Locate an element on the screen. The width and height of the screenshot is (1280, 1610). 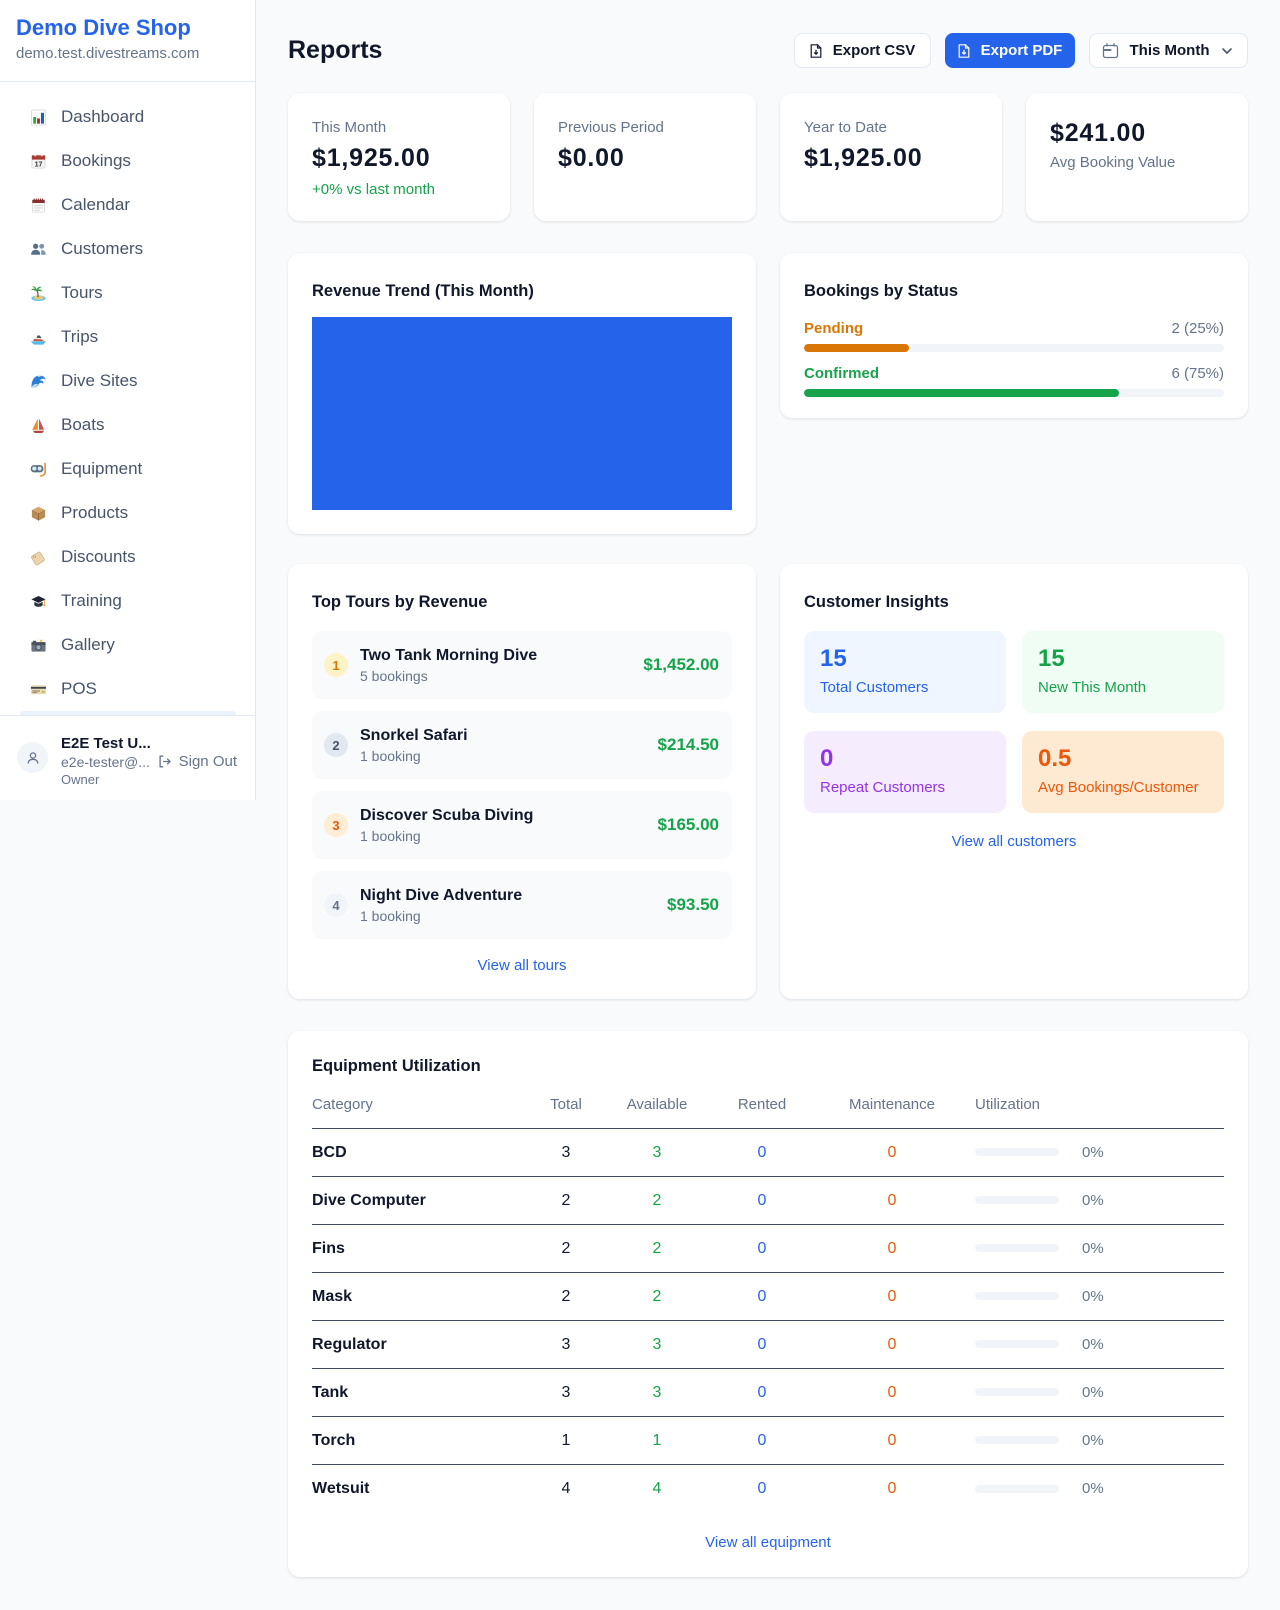
svg-text: 17 is located at coordinates (39, 164).